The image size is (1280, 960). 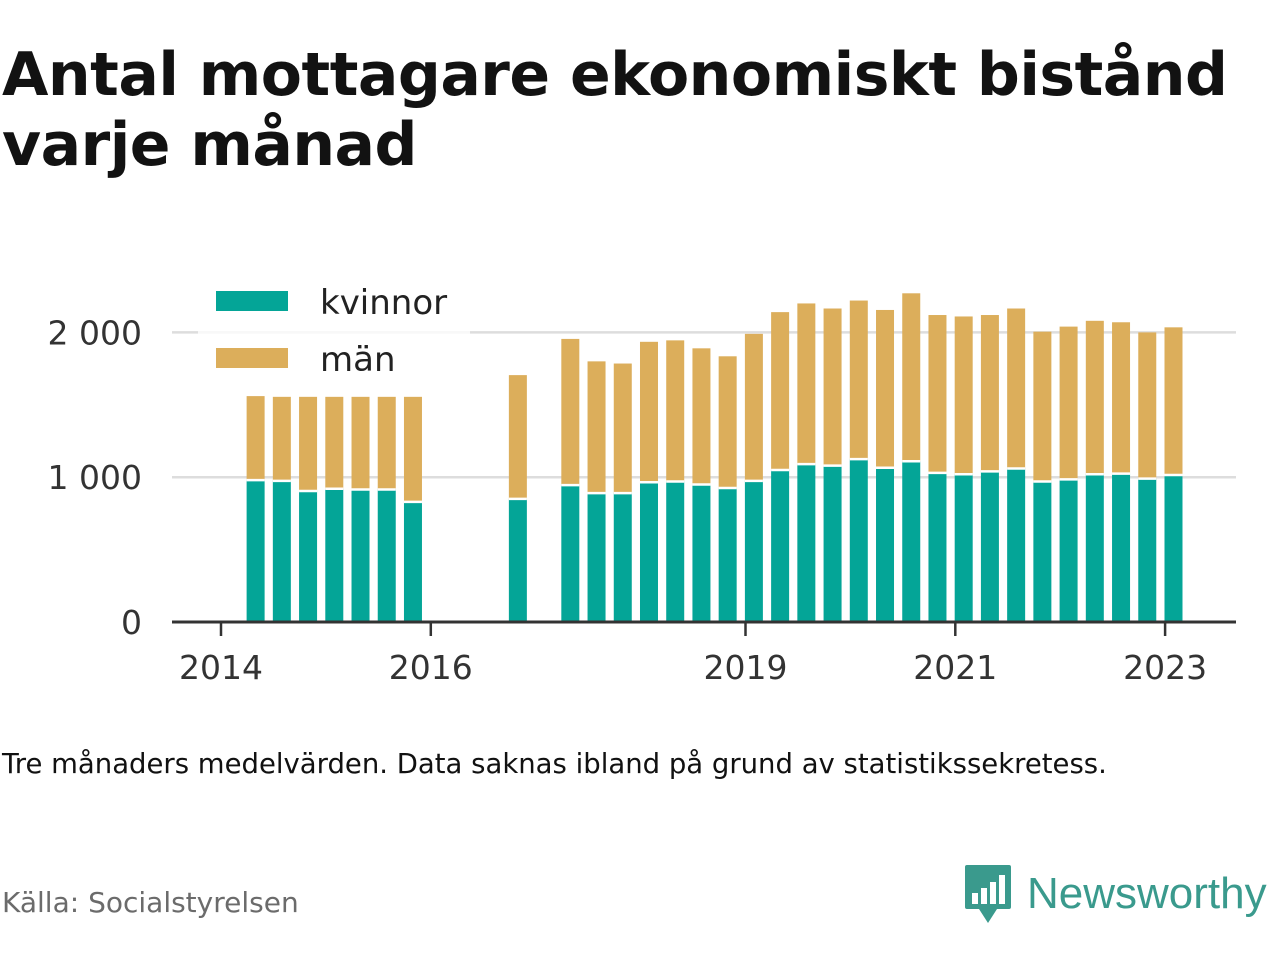 What do you see at coordinates (383, 303) in the screenshot?
I see `legend-label-kvinnor: kvinnor` at bounding box center [383, 303].